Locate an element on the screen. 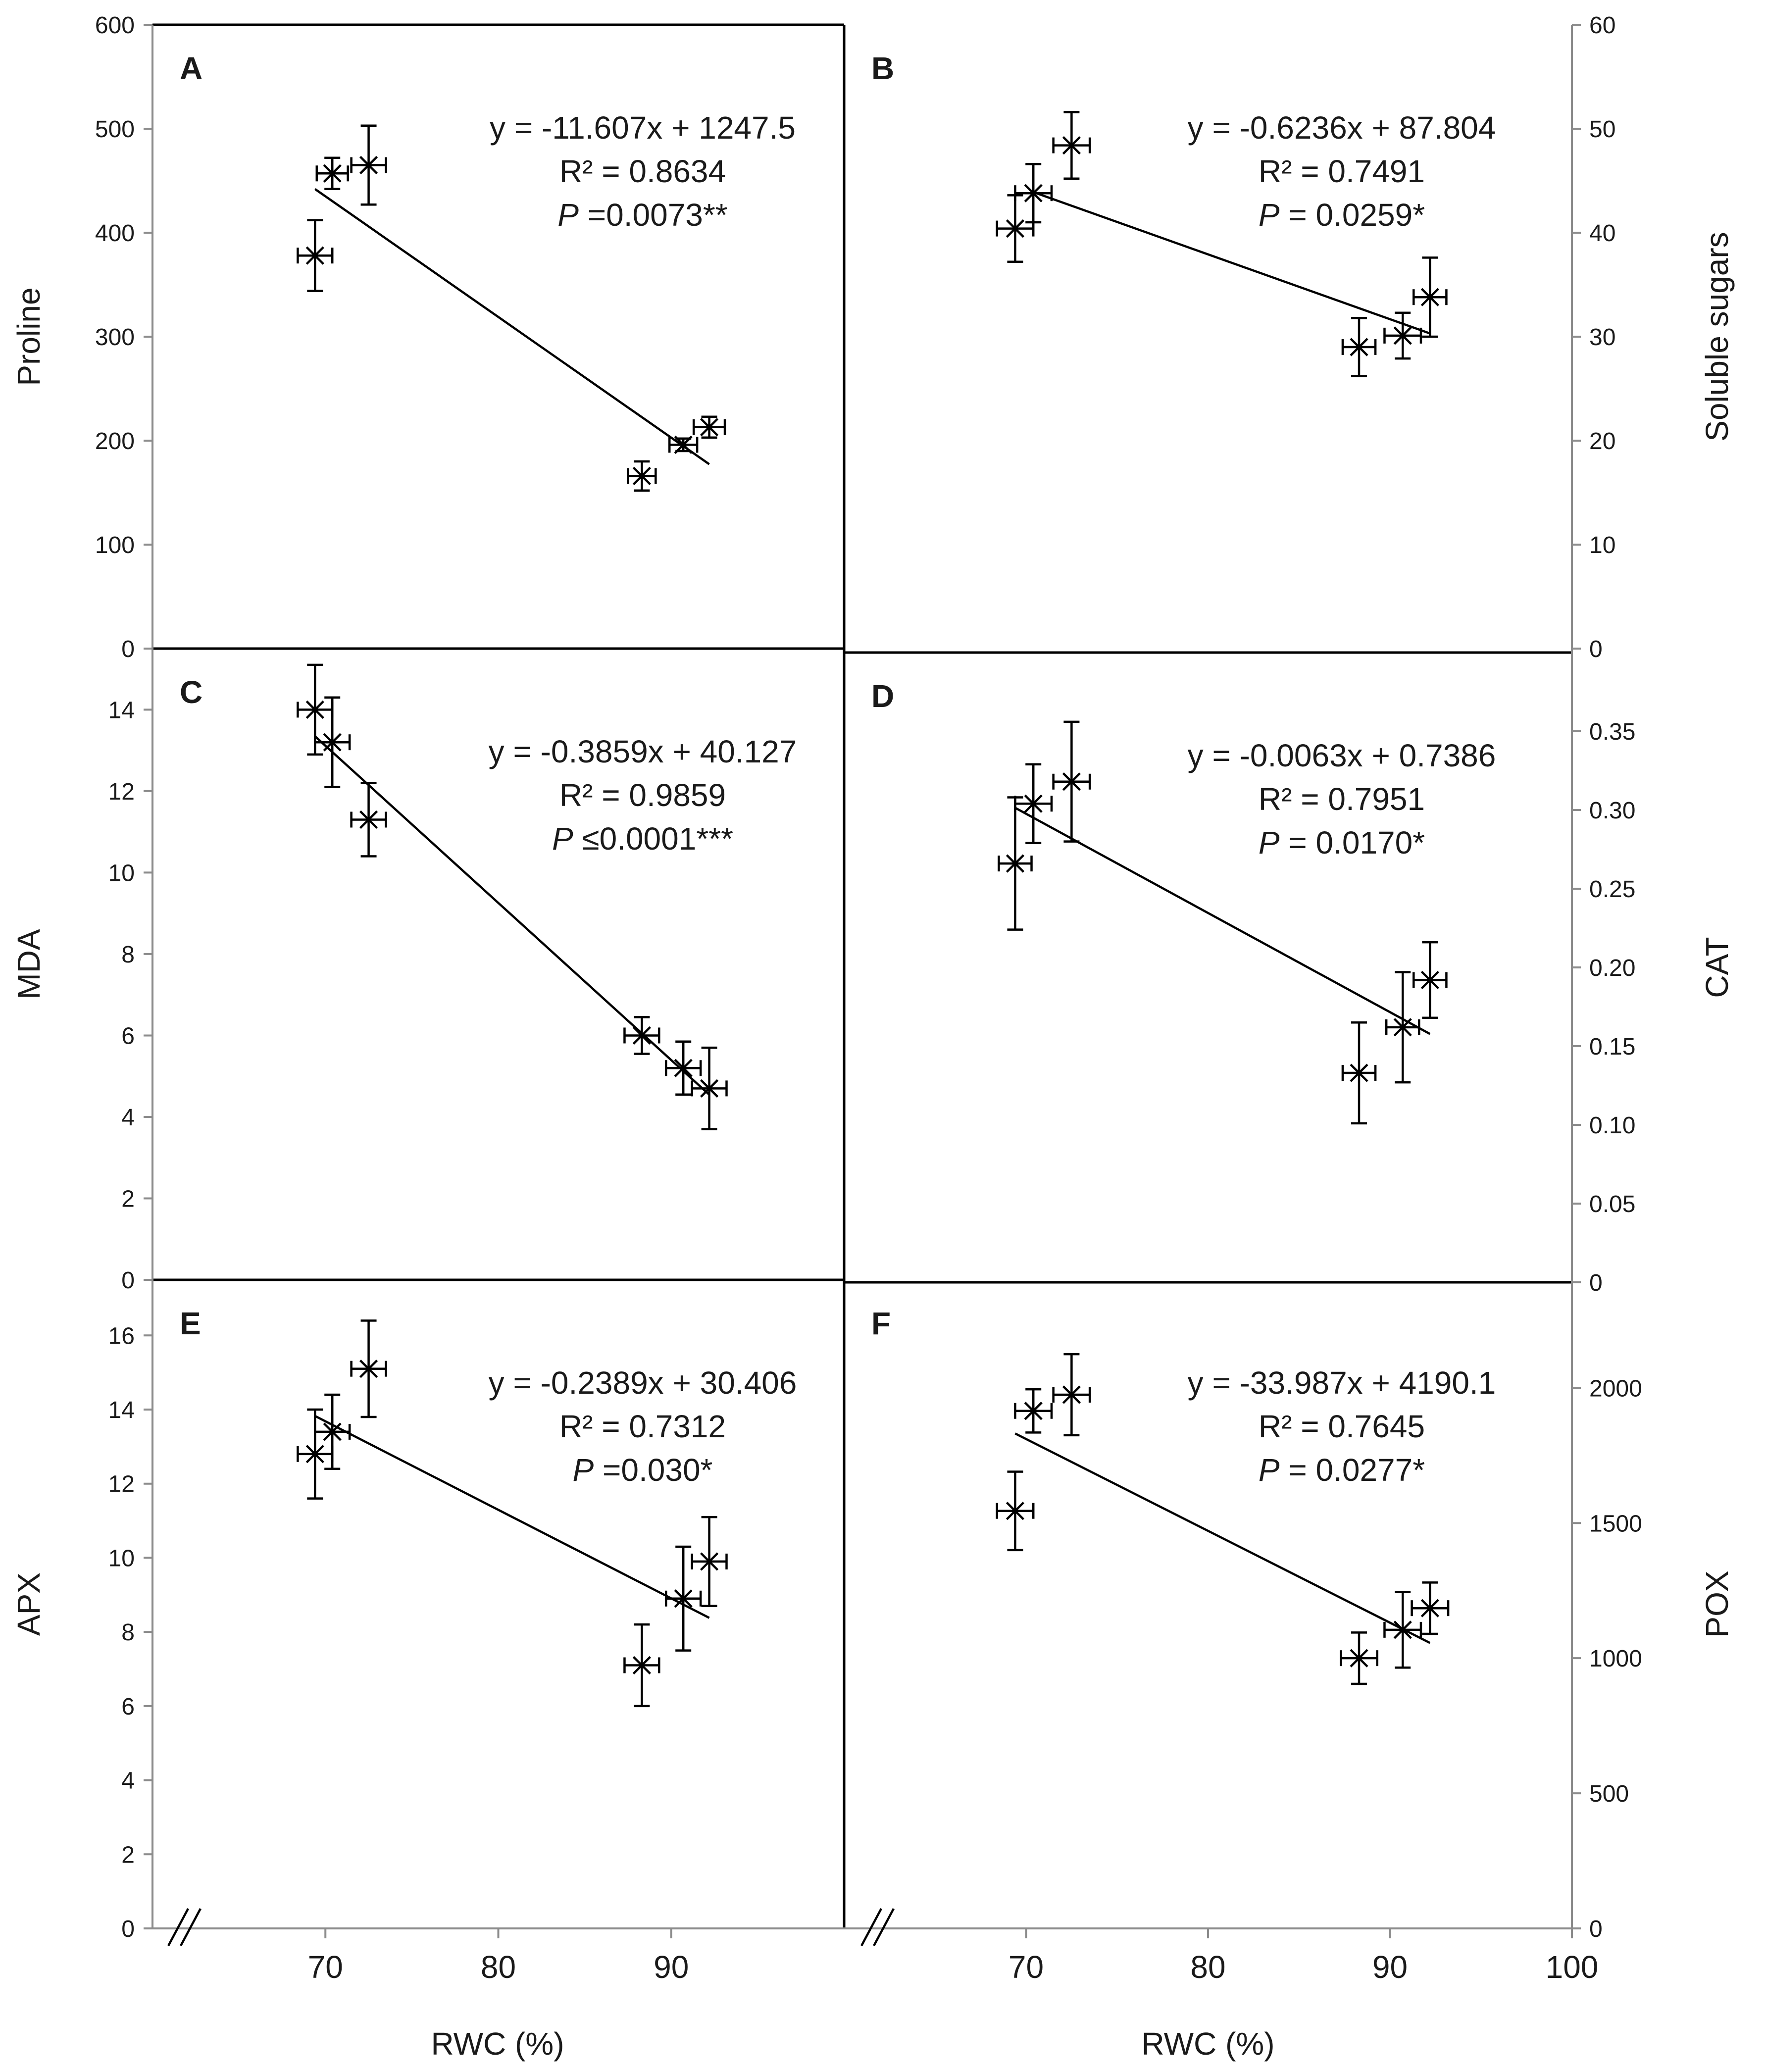 Image resolution: width=1766 pixels, height=2072 pixels. panel-letter: C is located at coordinates (191, 692).